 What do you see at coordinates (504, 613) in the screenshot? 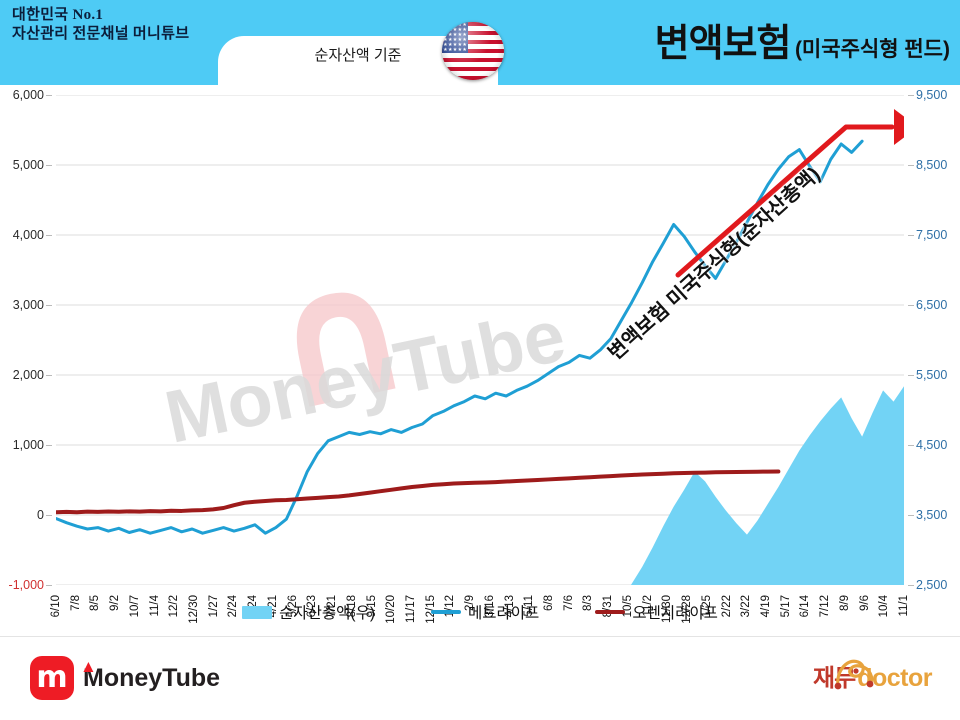
I see `legend-label: 메트라이프` at bounding box center [504, 613].